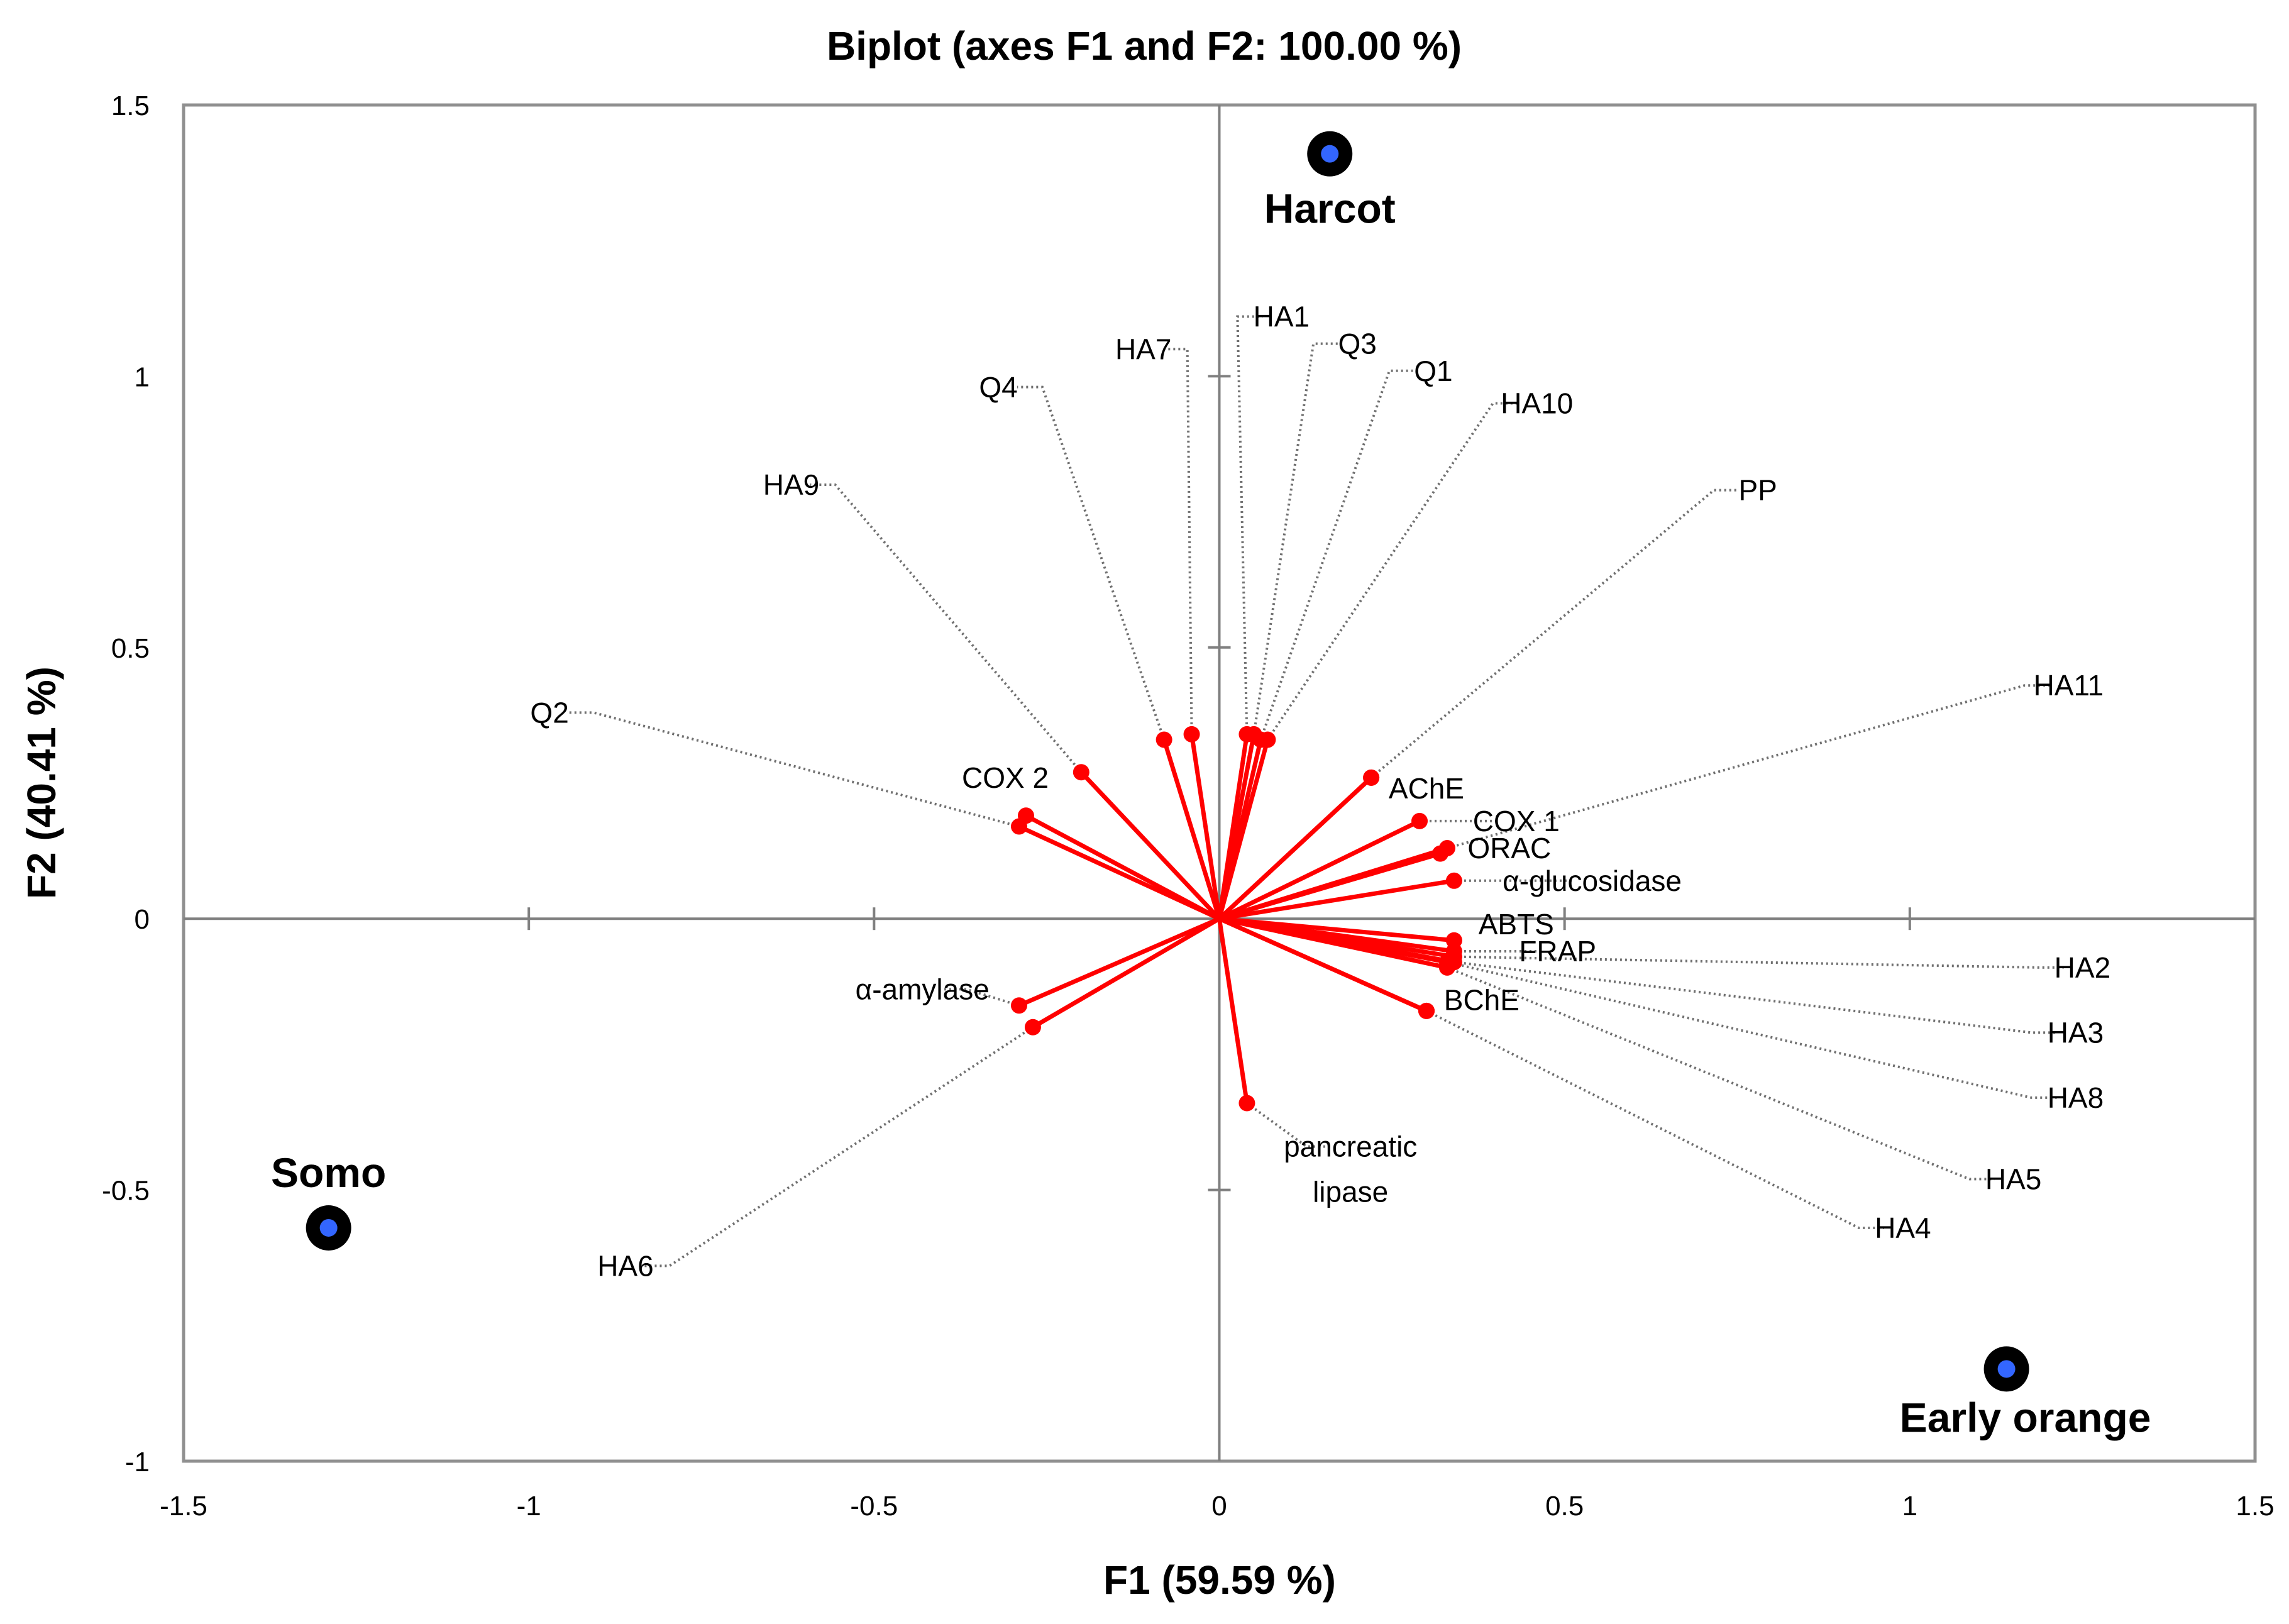 Image resolution: width=2289 pixels, height=1624 pixels. I want to click on x-tick-labels: -1.5 -1 -0.5 0 0.5 1 1.5, so click(1217, 1506).